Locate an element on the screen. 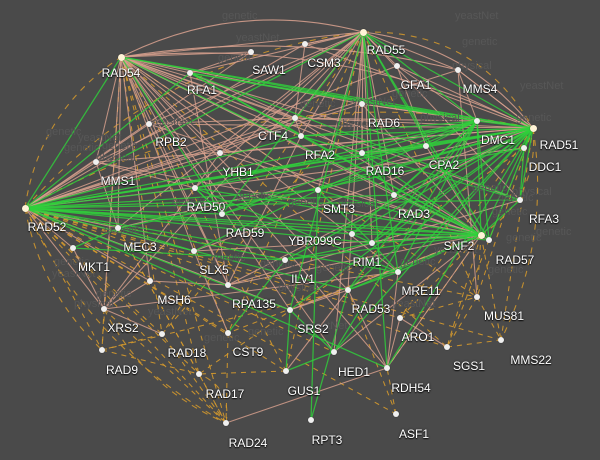 The image size is (600, 460). graph-node-saw1 is located at coordinates (251, 52).